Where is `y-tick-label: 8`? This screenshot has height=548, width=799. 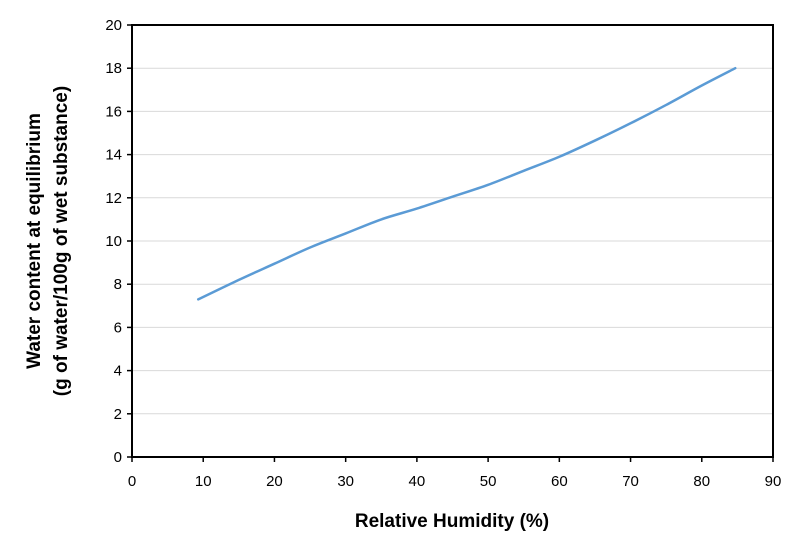
y-tick-label: 8 is located at coordinates (118, 284).